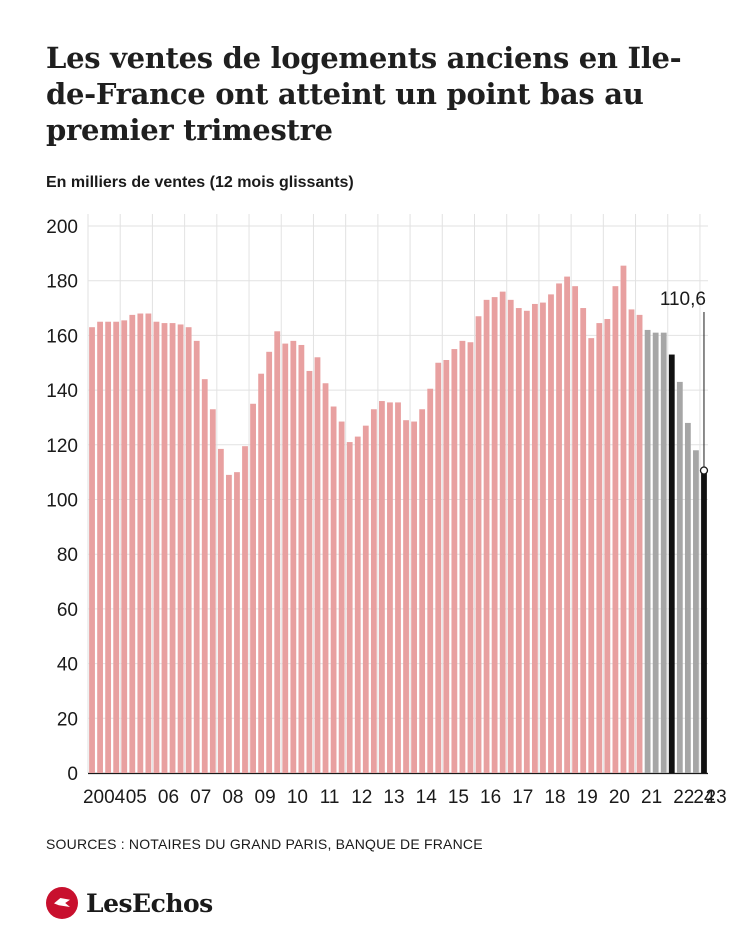 The image size is (750, 938). I want to click on y-tick-label: 140, so click(62, 391).